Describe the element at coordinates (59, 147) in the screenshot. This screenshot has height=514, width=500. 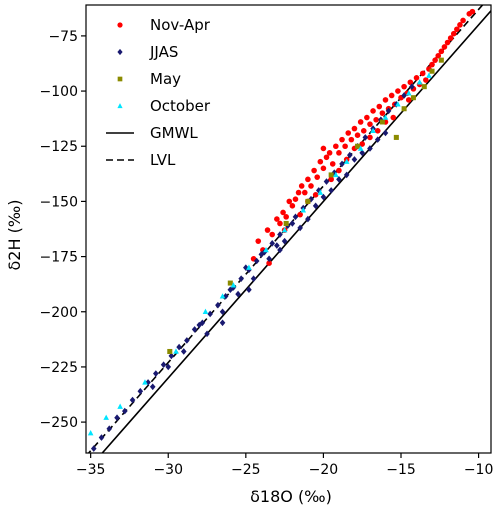
I see `y-tick-label: −125` at that location.